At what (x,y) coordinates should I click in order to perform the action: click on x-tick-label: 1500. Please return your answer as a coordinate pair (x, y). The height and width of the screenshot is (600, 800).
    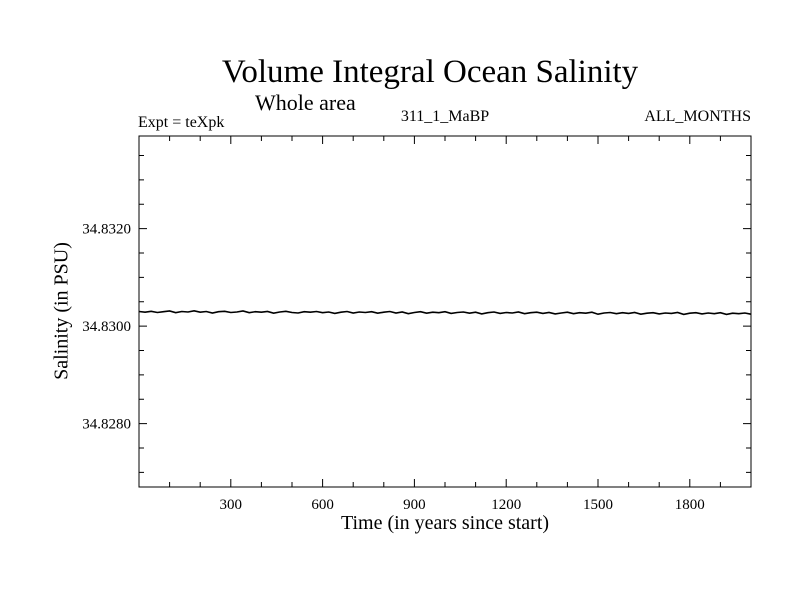
    Looking at the image, I should click on (598, 505).